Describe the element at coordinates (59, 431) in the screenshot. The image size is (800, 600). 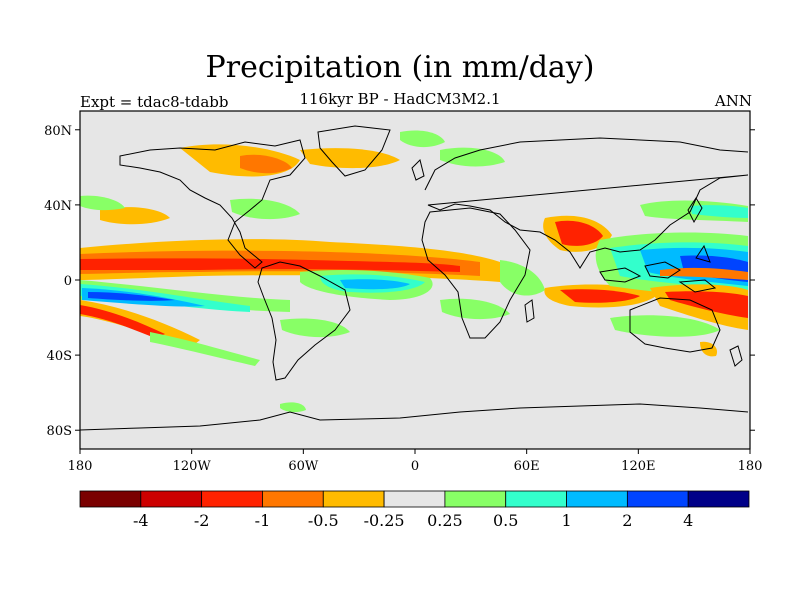
I see `lat-tick-label: 80S` at that location.